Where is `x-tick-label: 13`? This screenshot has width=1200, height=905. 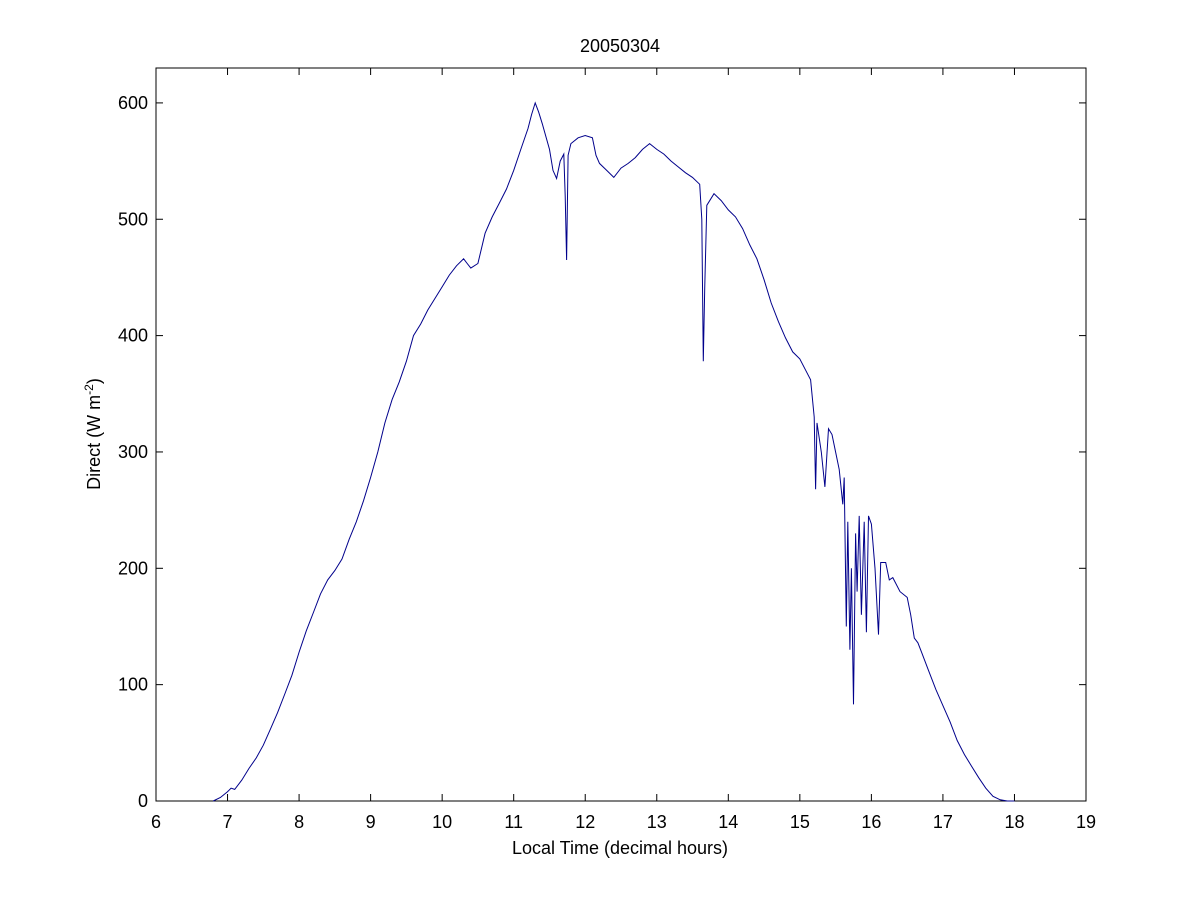 x-tick-label: 13 is located at coordinates (657, 822).